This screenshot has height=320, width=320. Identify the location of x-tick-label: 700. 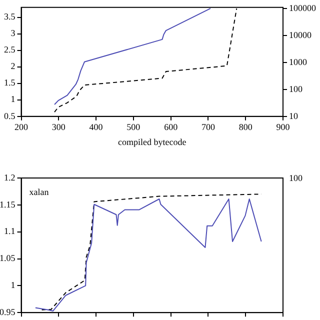
(208, 127).